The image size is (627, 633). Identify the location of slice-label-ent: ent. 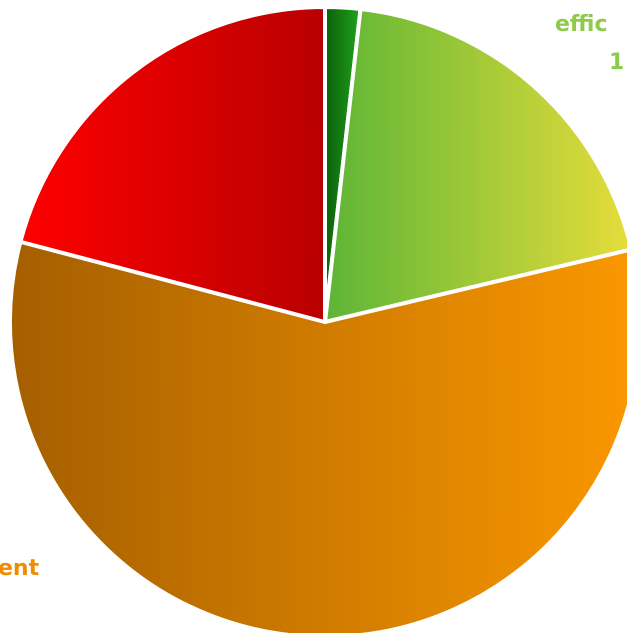
(20, 568).